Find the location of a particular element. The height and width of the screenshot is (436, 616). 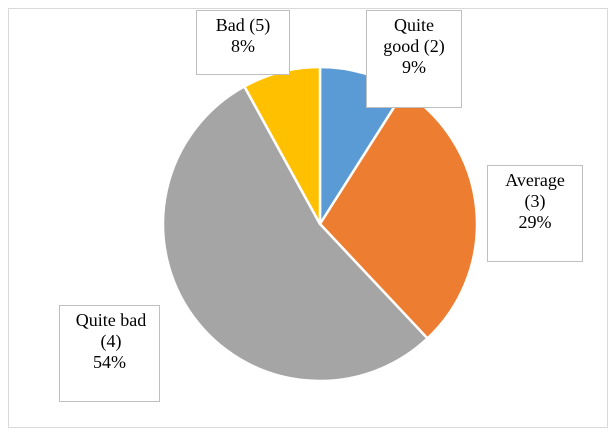

label-value: 9% is located at coordinates (414, 67).